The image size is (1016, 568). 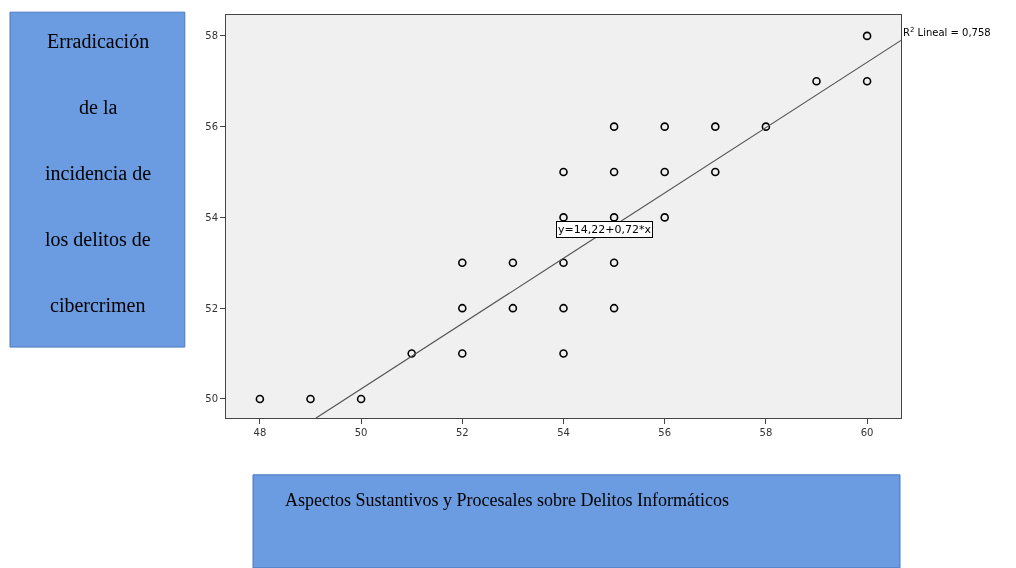 I want to click on x-tick-label: 54, so click(x=563, y=432).